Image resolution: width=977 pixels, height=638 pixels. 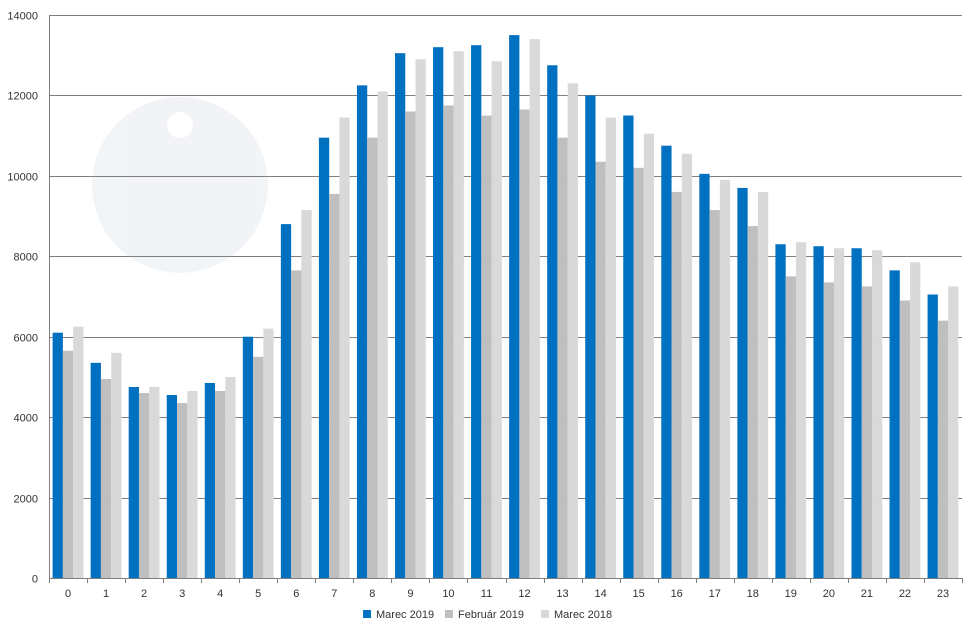 What do you see at coordinates (486, 594) in the screenshot?
I see `x-tick-label: 11` at bounding box center [486, 594].